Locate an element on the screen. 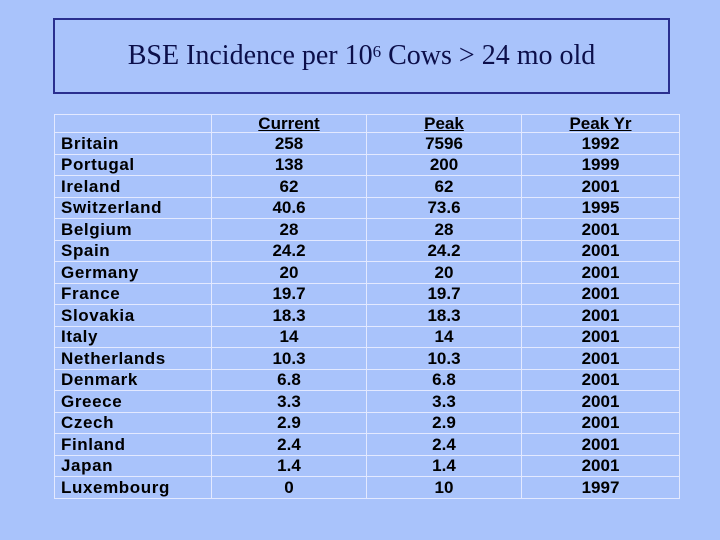 Image resolution: width=720 pixels, height=540 pixels. country-cell: Germany is located at coordinates (133, 272).